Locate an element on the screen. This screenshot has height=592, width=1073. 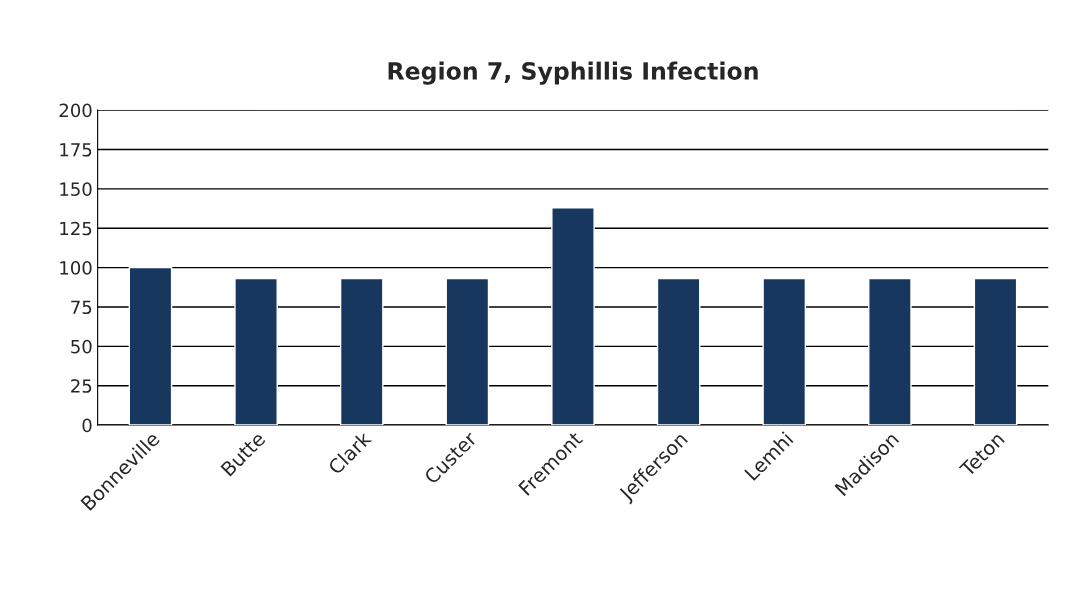
y-tick-label: 150 is located at coordinates (76, 189).